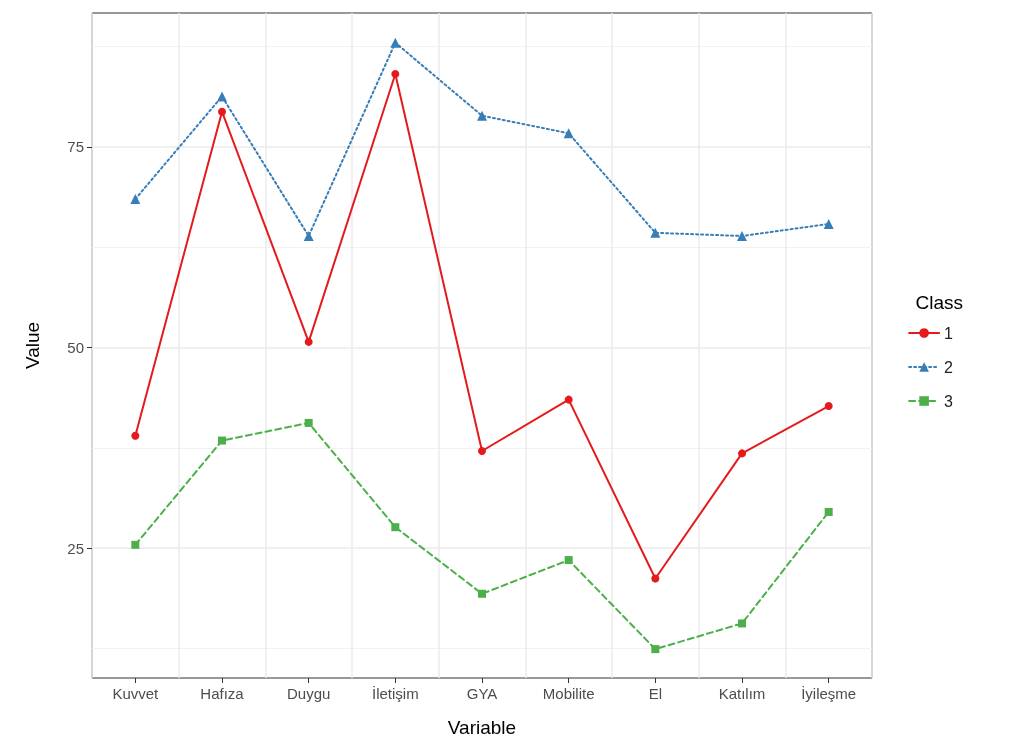 The image size is (1013, 755). I want to click on x-tick-label: İletişim, so click(395, 693).